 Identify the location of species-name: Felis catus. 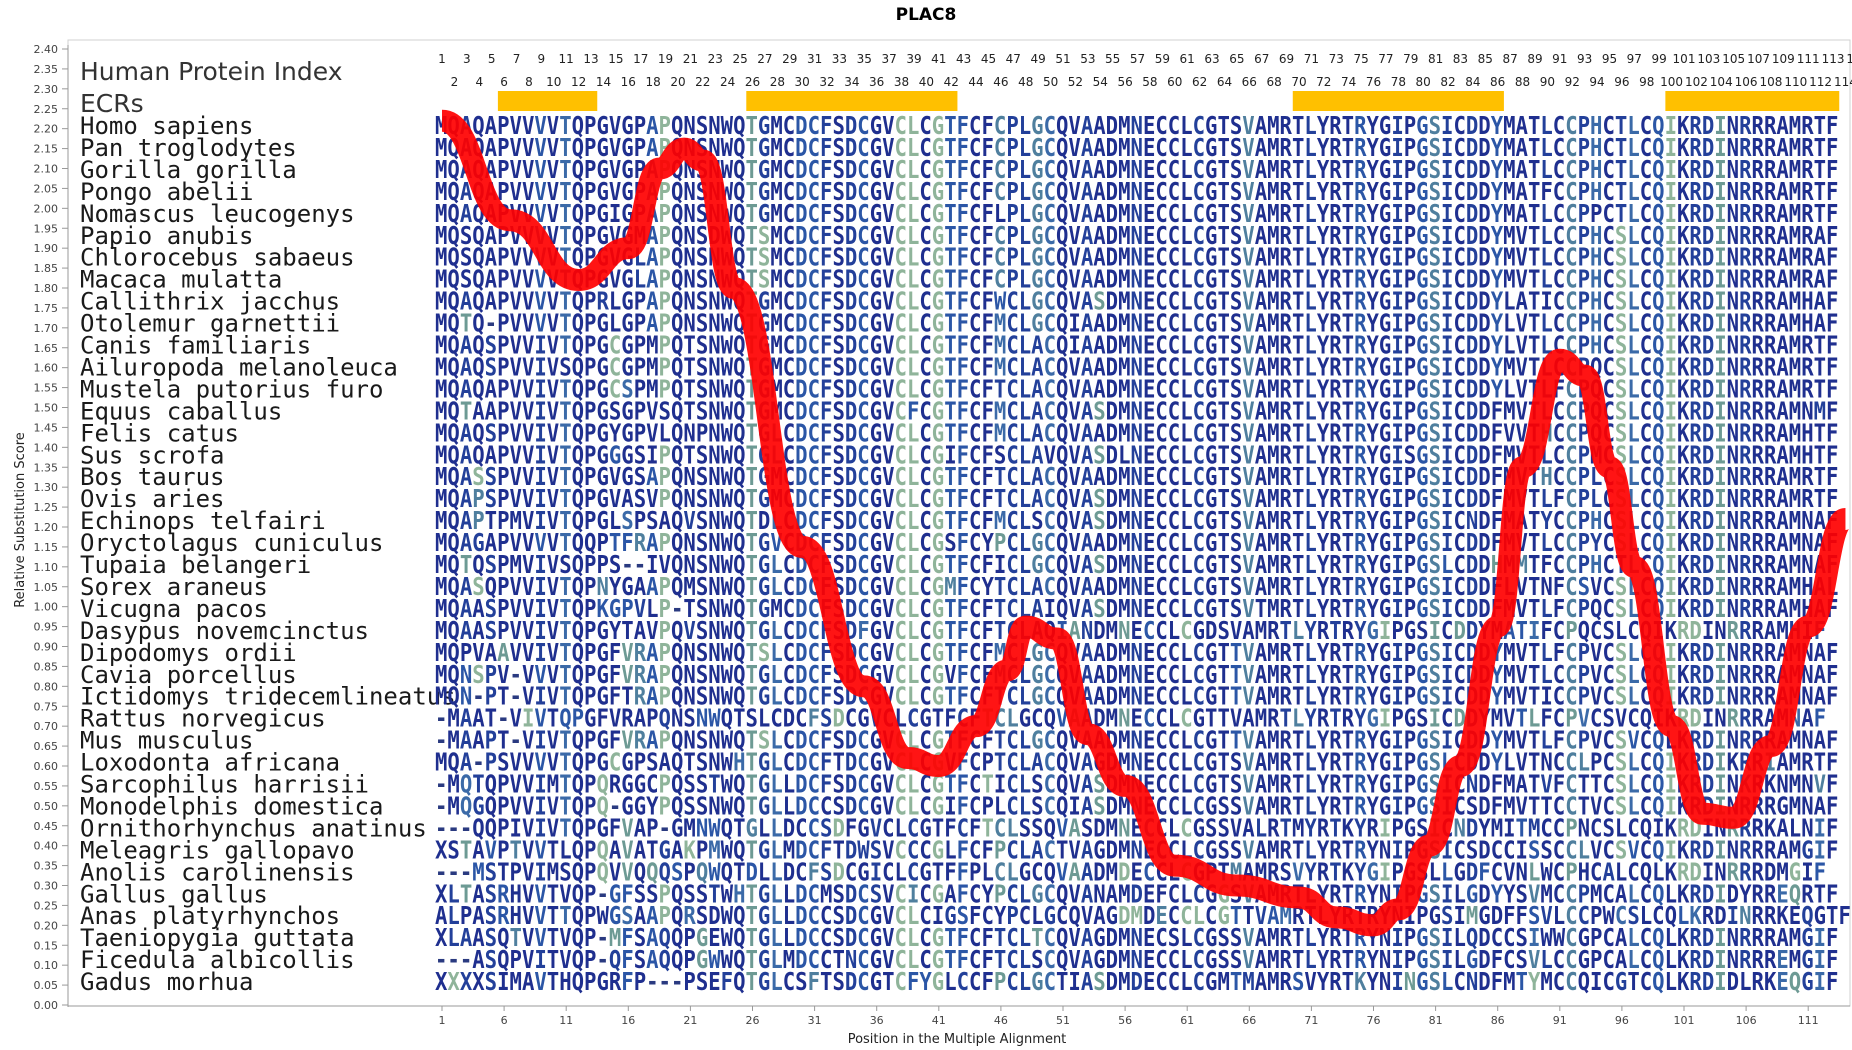
(159, 433).